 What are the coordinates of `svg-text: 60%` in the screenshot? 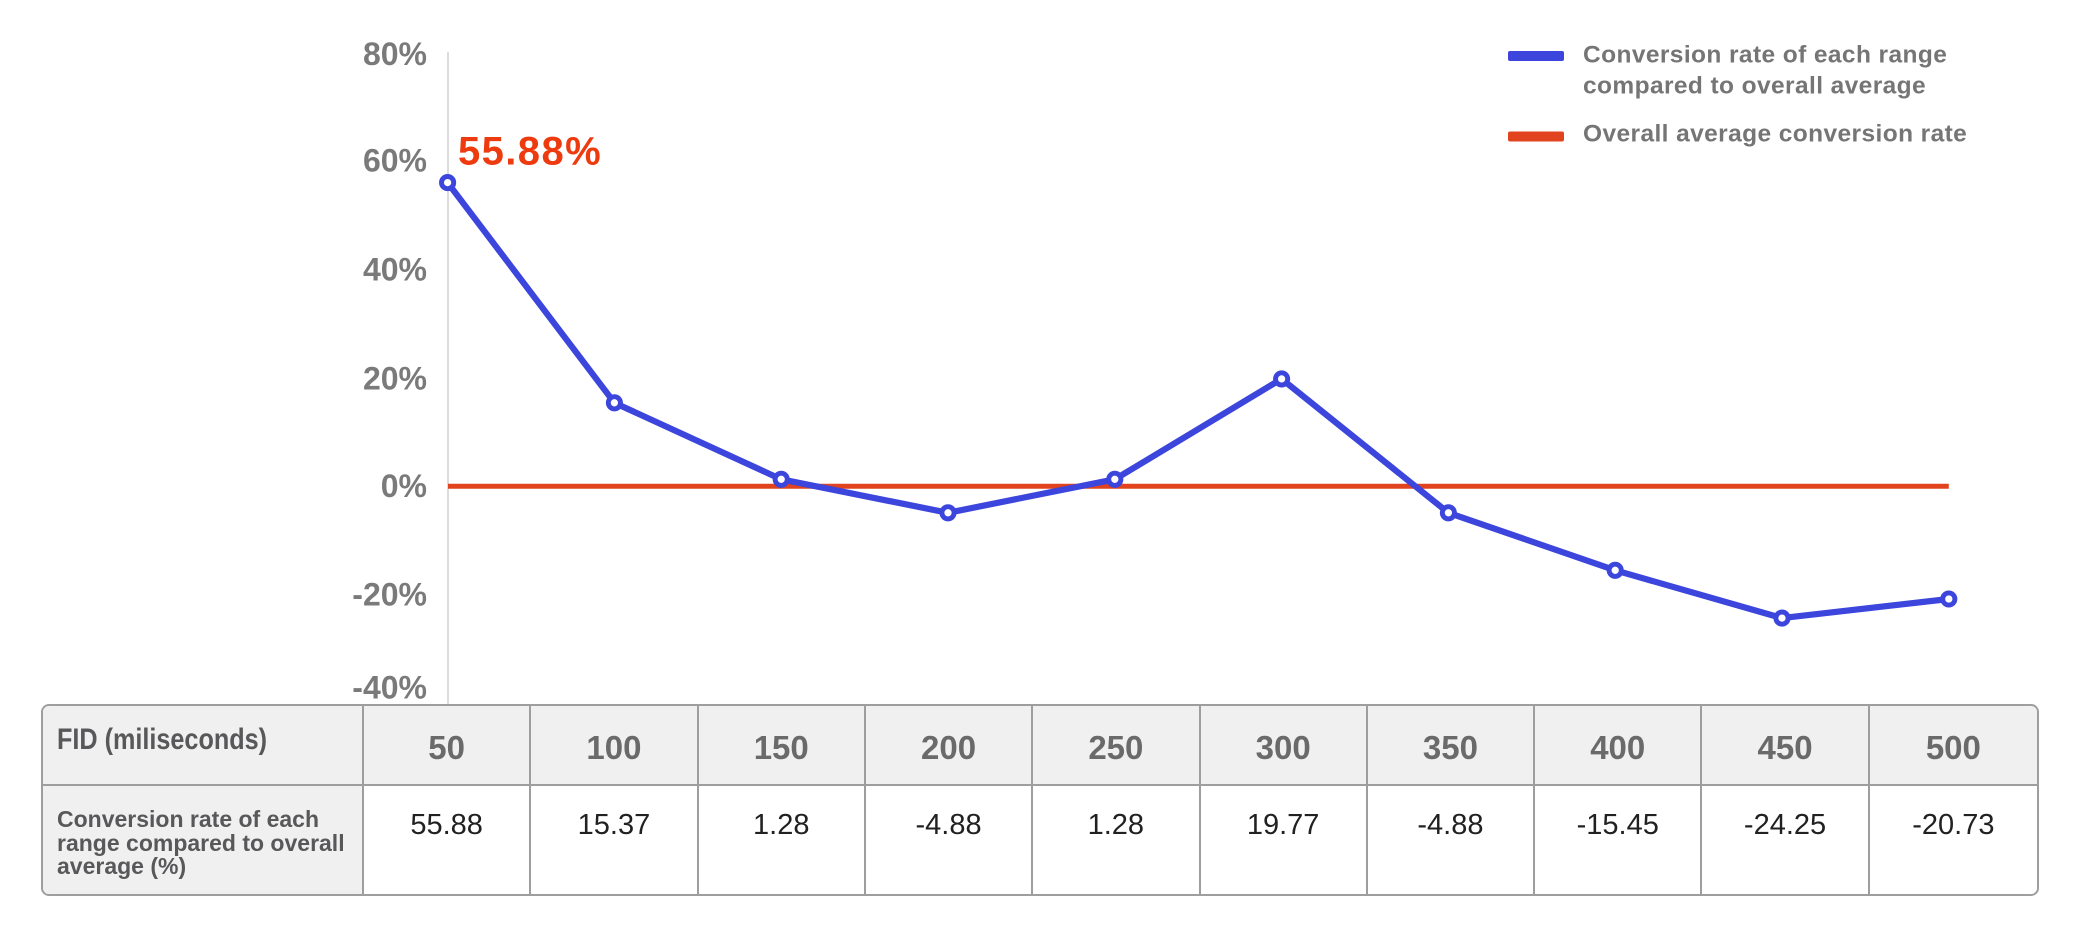 It's located at (395, 161).